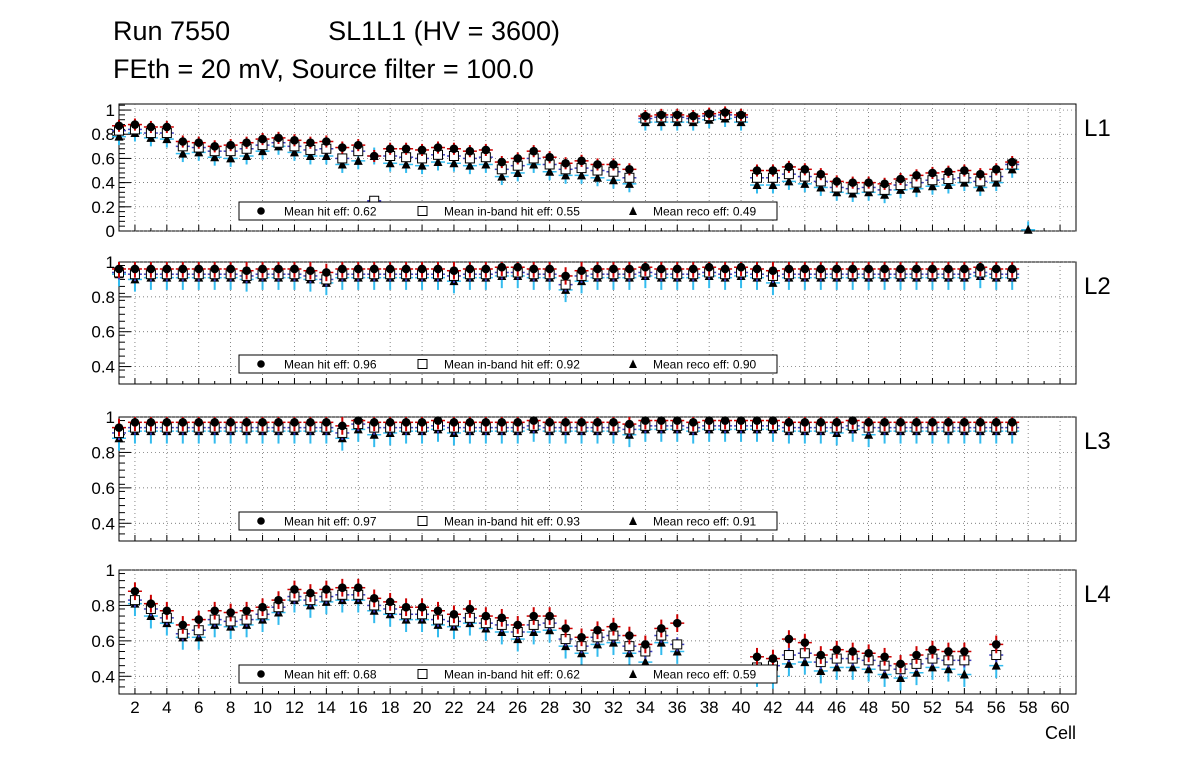 The height and width of the screenshot is (772, 1196). I want to click on x-tick-label: 14, so click(326, 707).